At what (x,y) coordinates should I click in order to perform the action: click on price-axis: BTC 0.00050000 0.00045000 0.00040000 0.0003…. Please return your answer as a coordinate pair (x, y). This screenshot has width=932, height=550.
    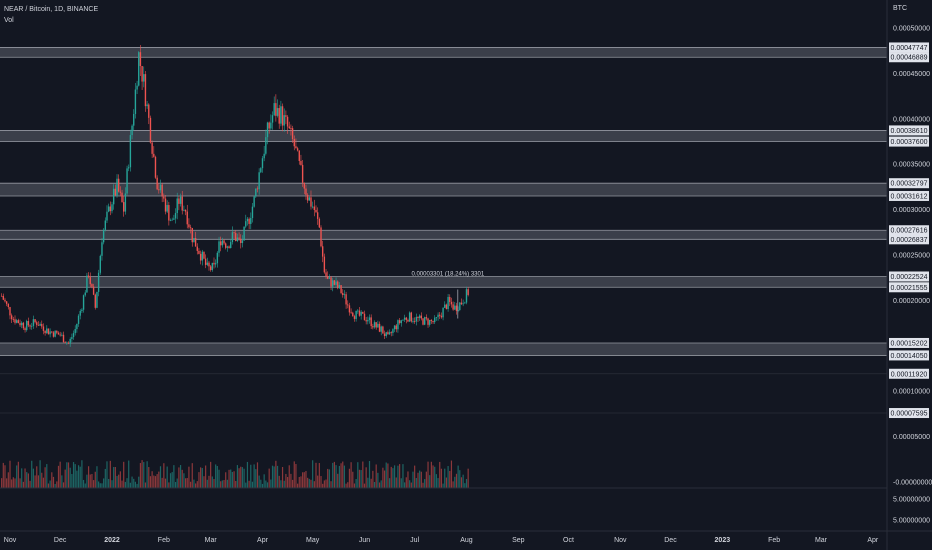
    Looking at the image, I should click on (912, 265).